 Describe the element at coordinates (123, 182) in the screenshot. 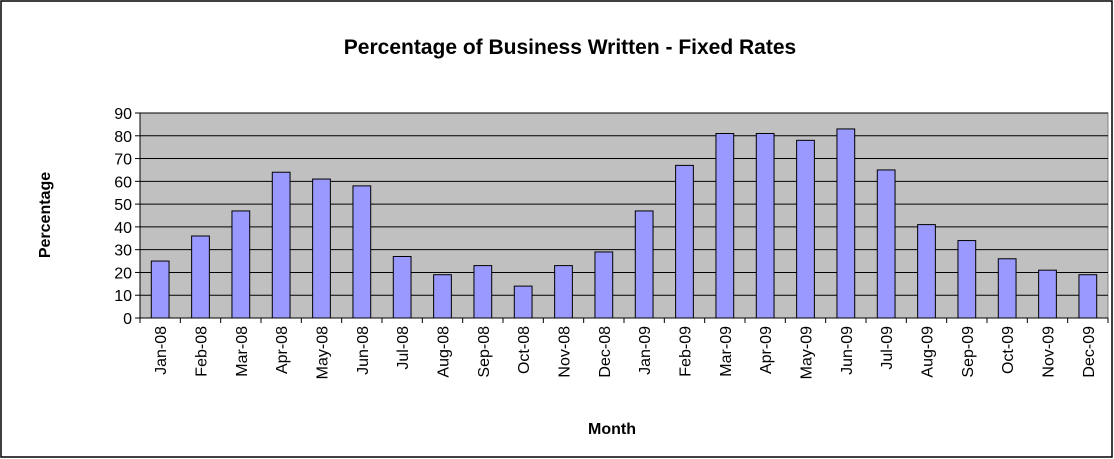

I see `y-tick-label: 60` at that location.